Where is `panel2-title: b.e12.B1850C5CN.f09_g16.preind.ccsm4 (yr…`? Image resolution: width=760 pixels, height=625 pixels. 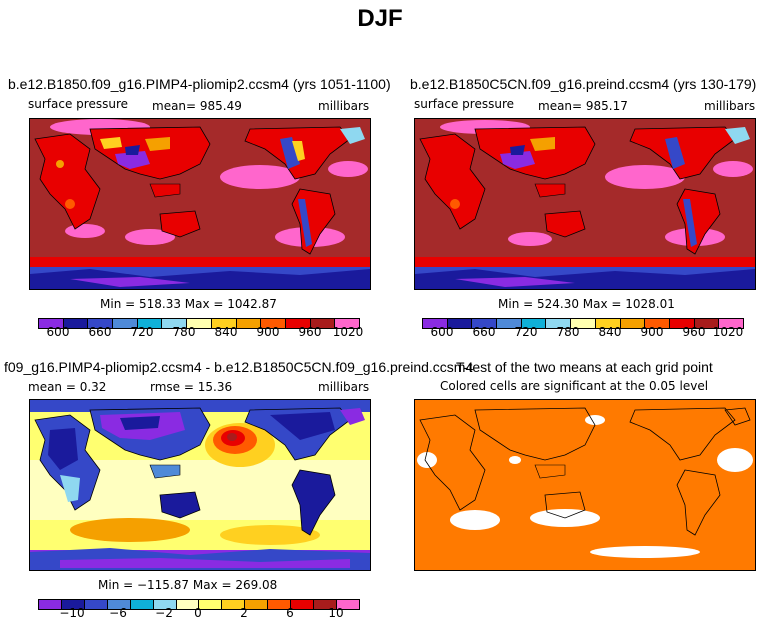 panel2-title: b.e12.B1850C5CN.f09_g16.preind.ccsm4 (yr… is located at coordinates (583, 84).